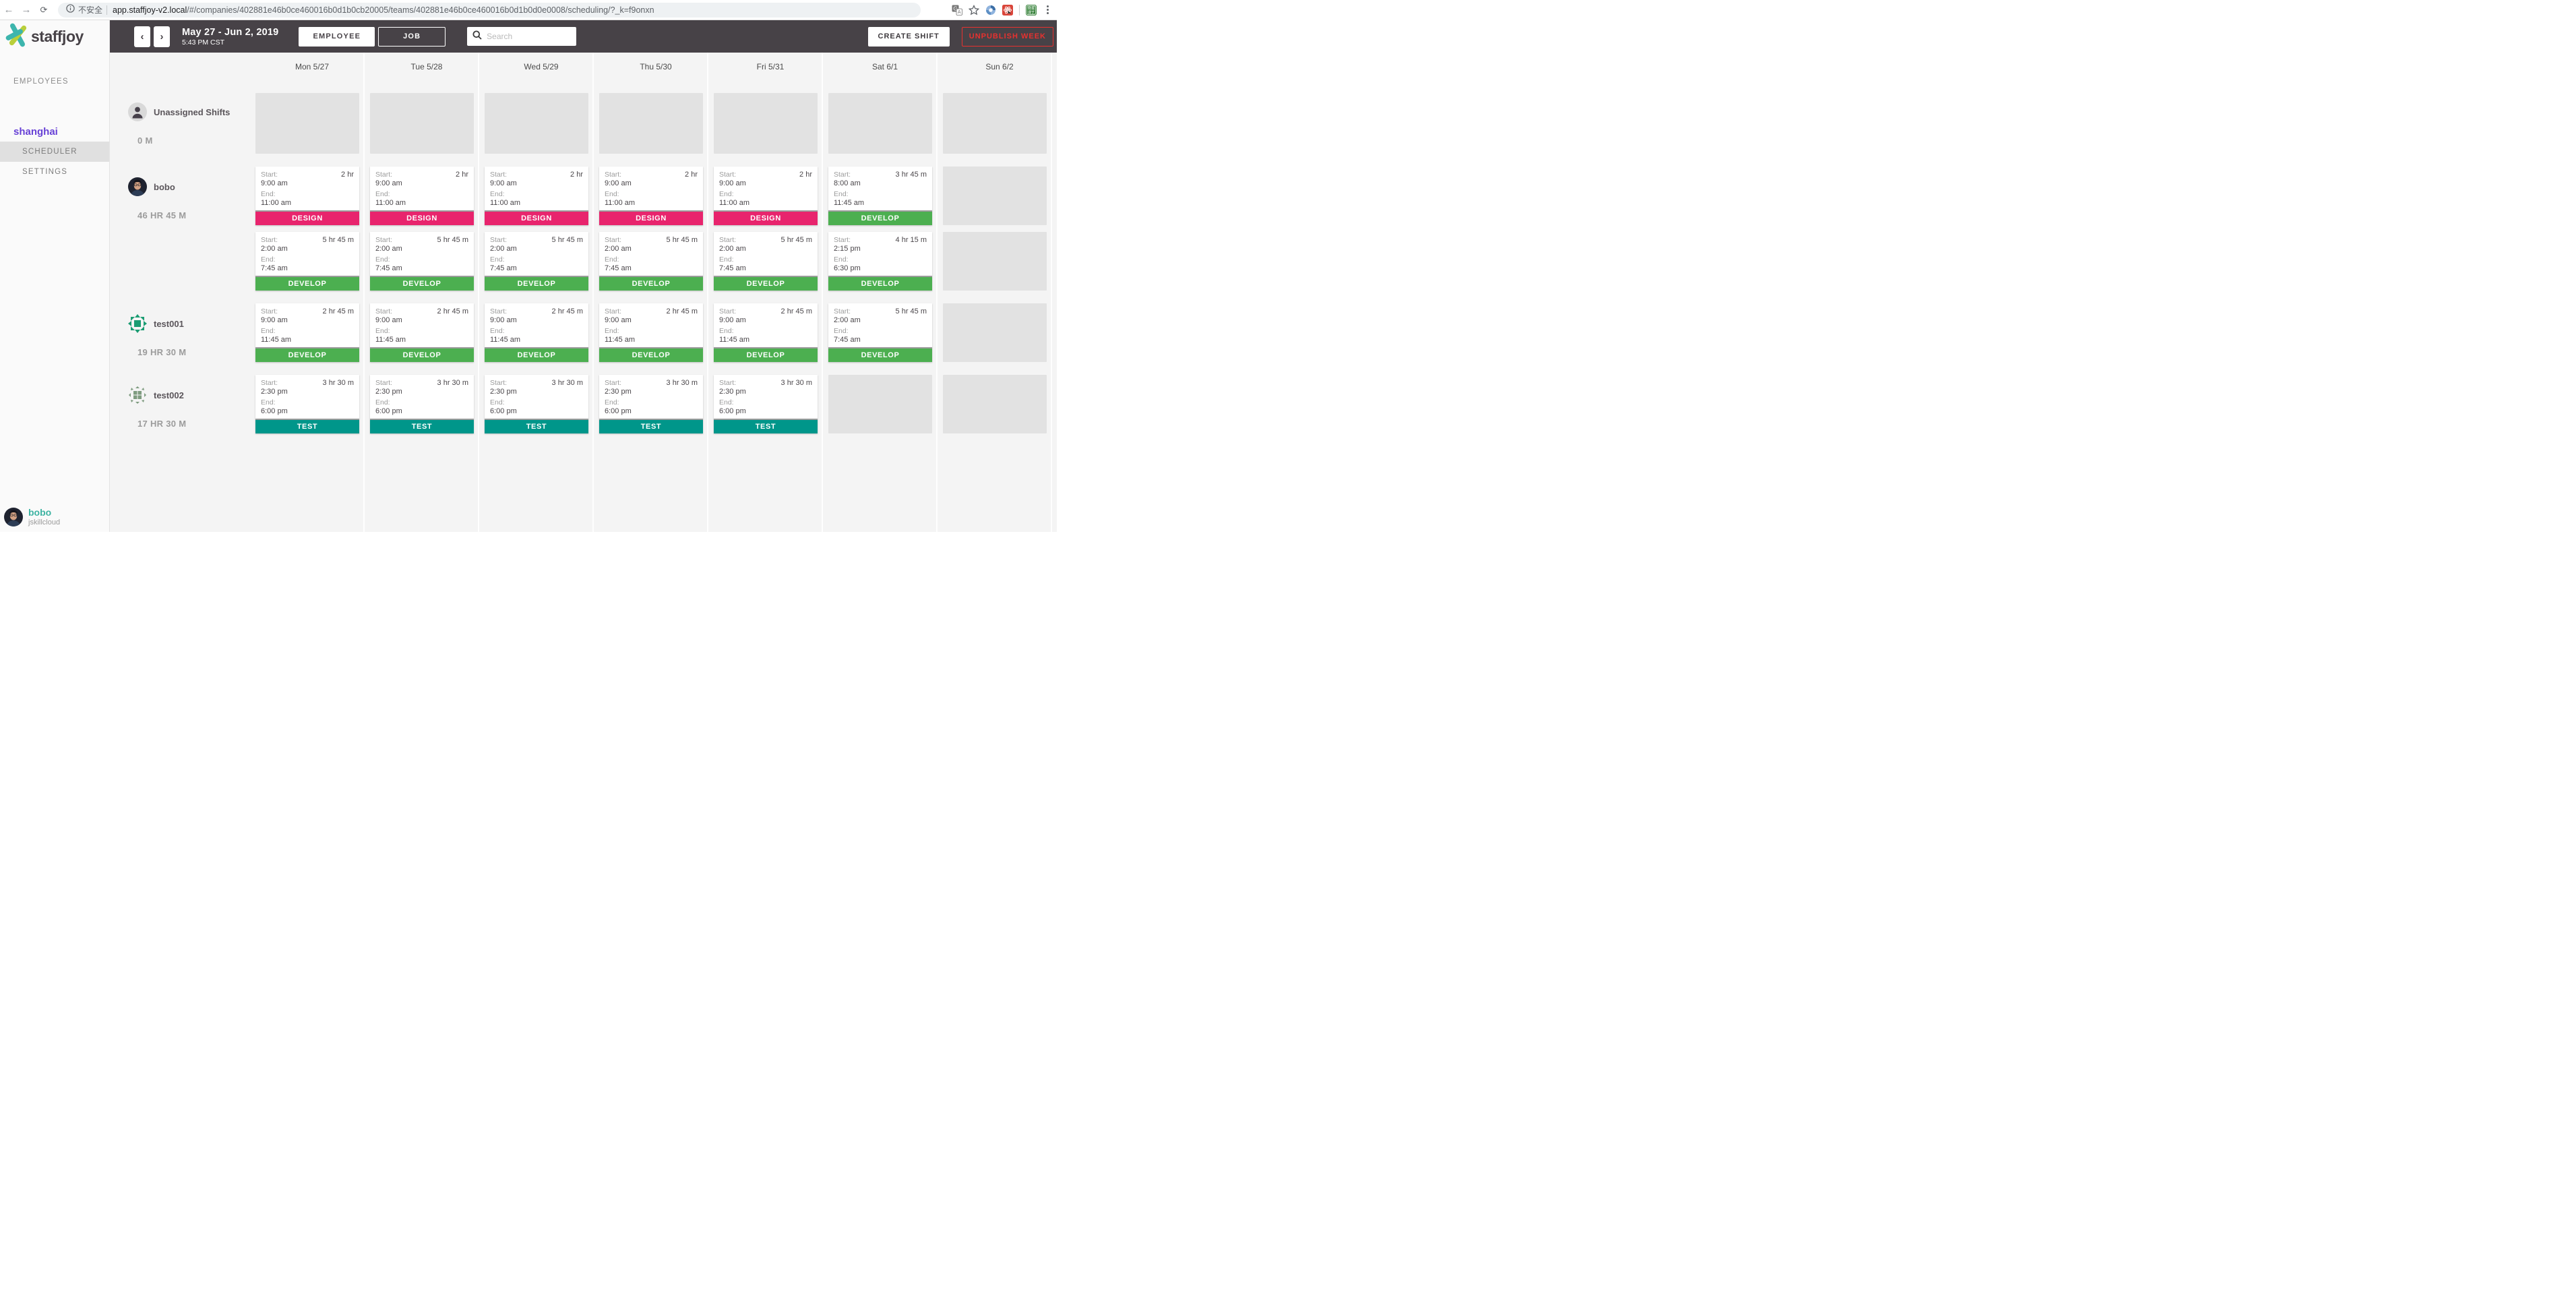 Image resolution: width=2576 pixels, height=1297 pixels. I want to click on shift-end-time: 7:45 am, so click(504, 268).